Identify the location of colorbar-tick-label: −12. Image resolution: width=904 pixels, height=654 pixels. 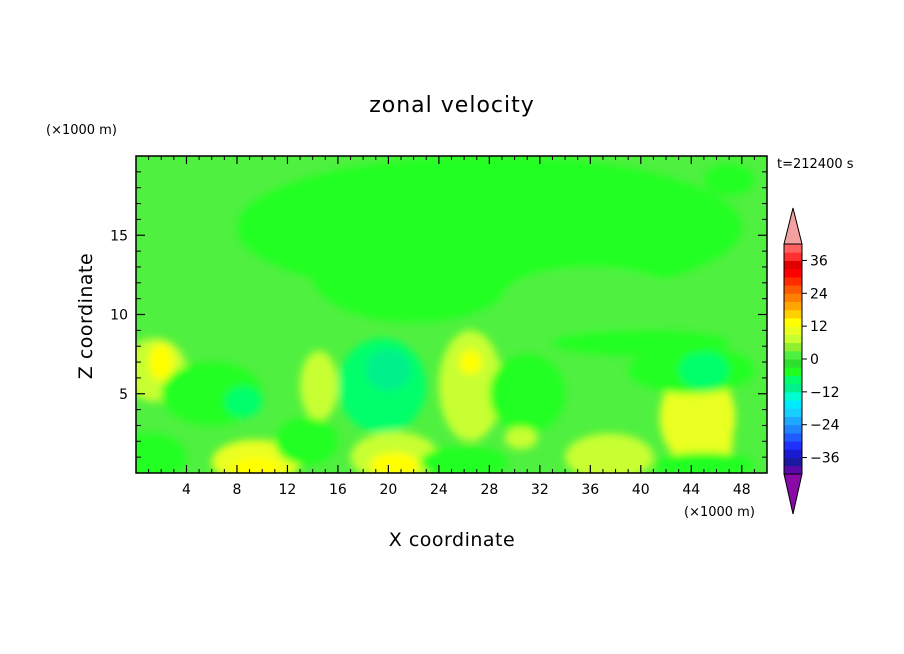
(825, 393).